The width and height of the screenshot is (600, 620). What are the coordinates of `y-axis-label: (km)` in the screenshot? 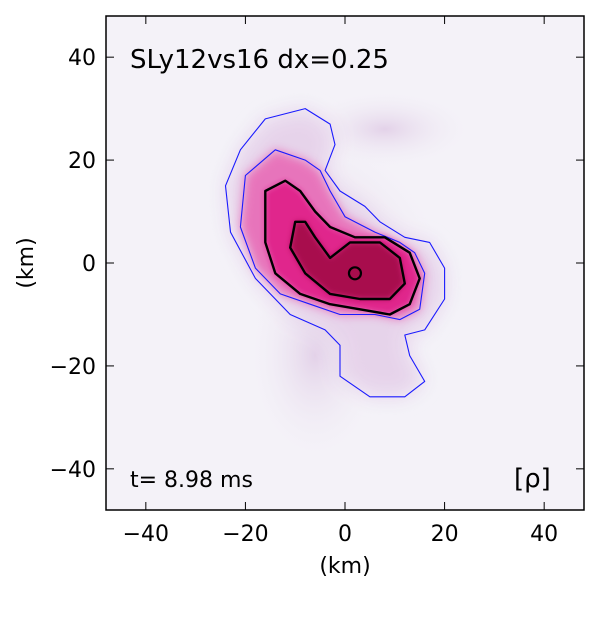 It's located at (26, 262).